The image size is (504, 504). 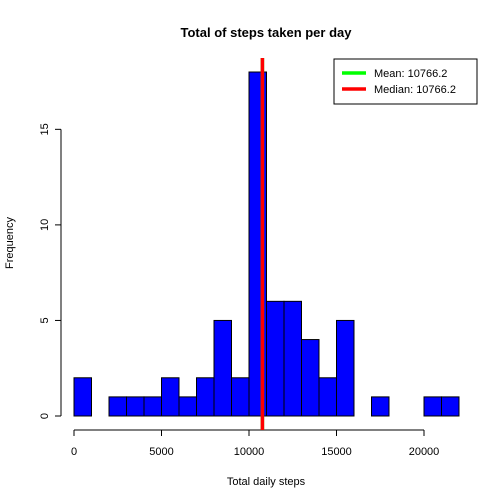 I want to click on legend-entry-label: Median: 10766.2, so click(x=415, y=90).